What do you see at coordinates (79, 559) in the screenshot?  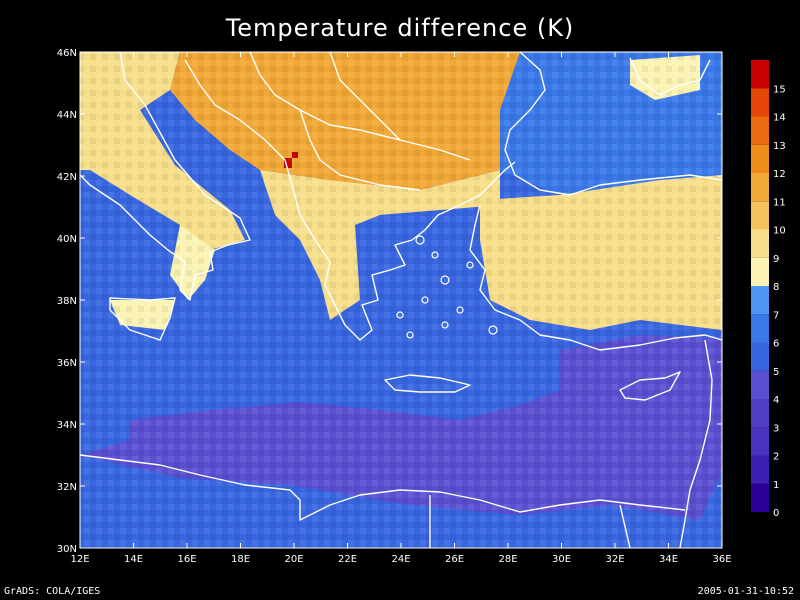 I see `x-tick-label: 12E` at bounding box center [79, 559].